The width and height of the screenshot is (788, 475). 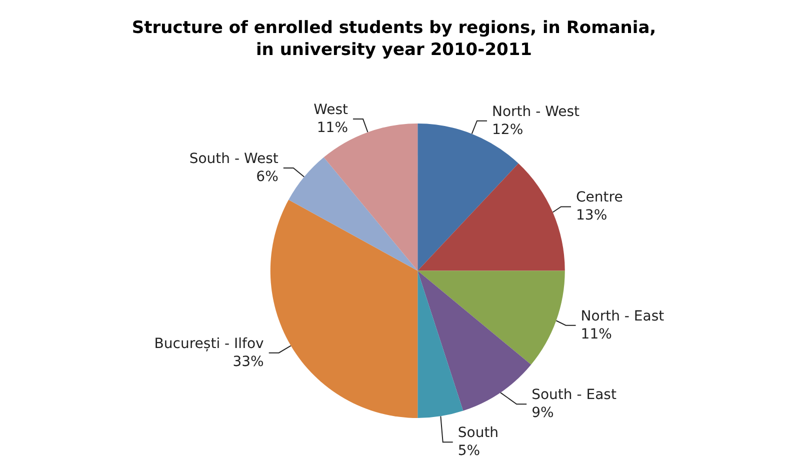 I want to click on chart-title: Structure of enrolled students by regions, in Romania, in university year 2010-2011, so click(x=394, y=39).